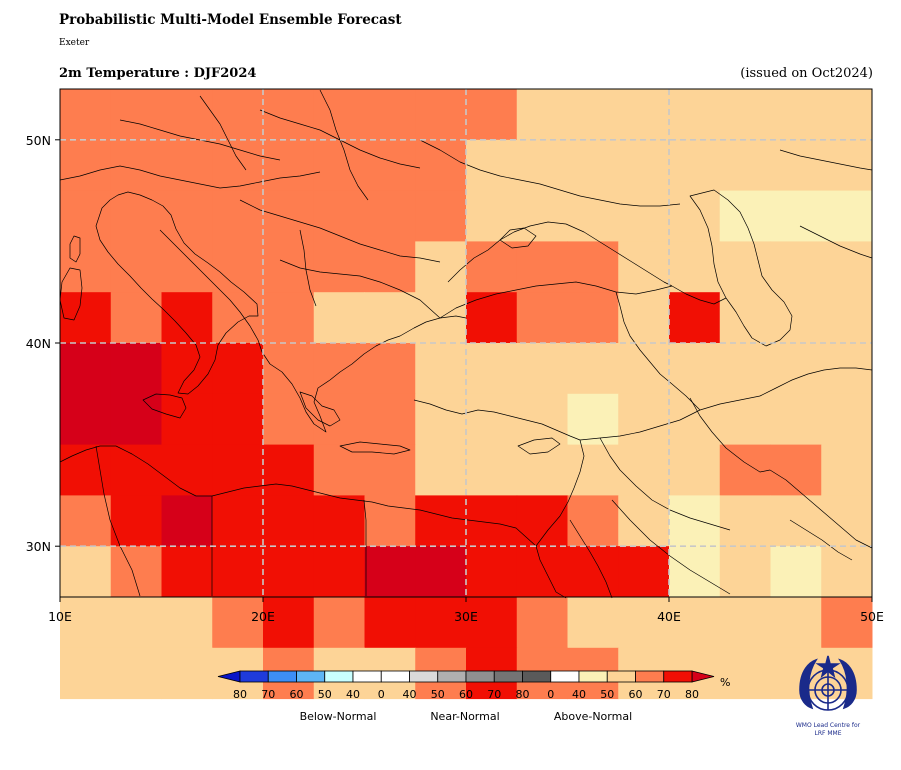 This screenshot has width=901, height=770. What do you see at coordinates (607, 694) in the screenshot?
I see `colorbar-tick-label: 50` at bounding box center [607, 694].